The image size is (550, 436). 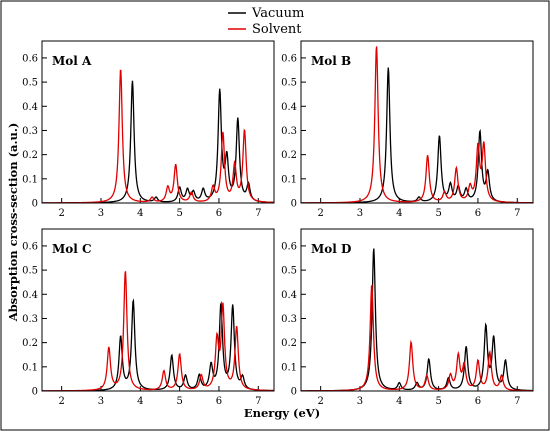 I want to click on panel-label: Mol C, so click(x=72, y=249).